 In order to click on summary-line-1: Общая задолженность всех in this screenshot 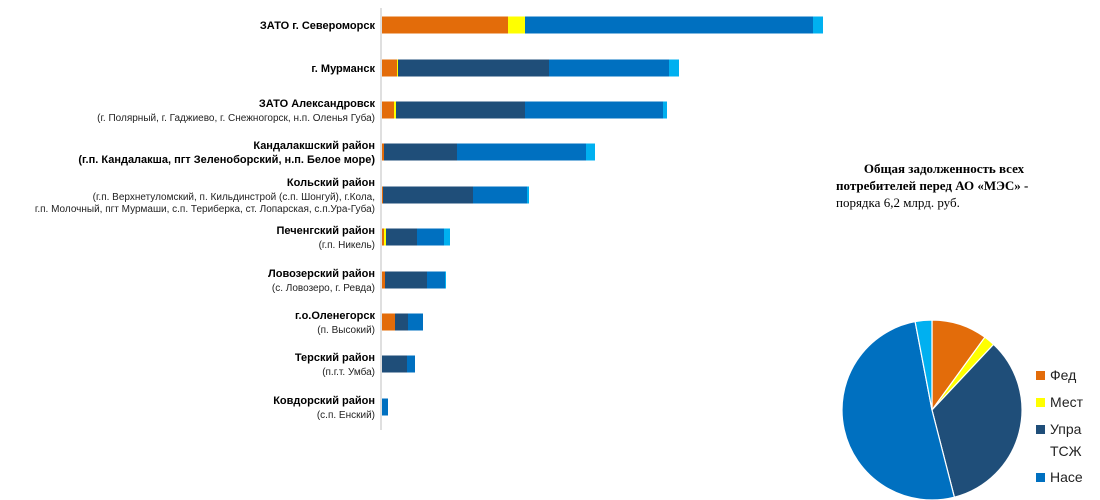, I will do `click(944, 168)`.